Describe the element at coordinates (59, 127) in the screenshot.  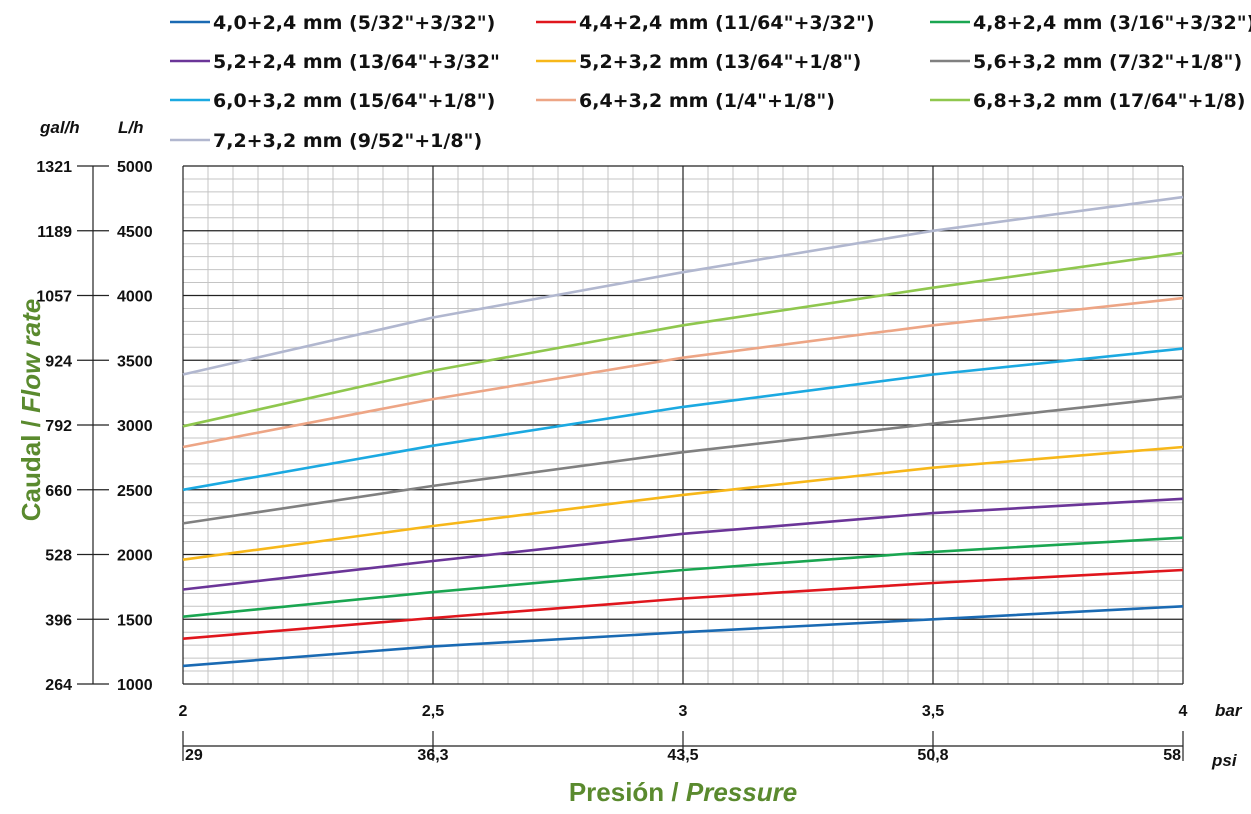
I see `y-secondary-unit: gal/h` at that location.